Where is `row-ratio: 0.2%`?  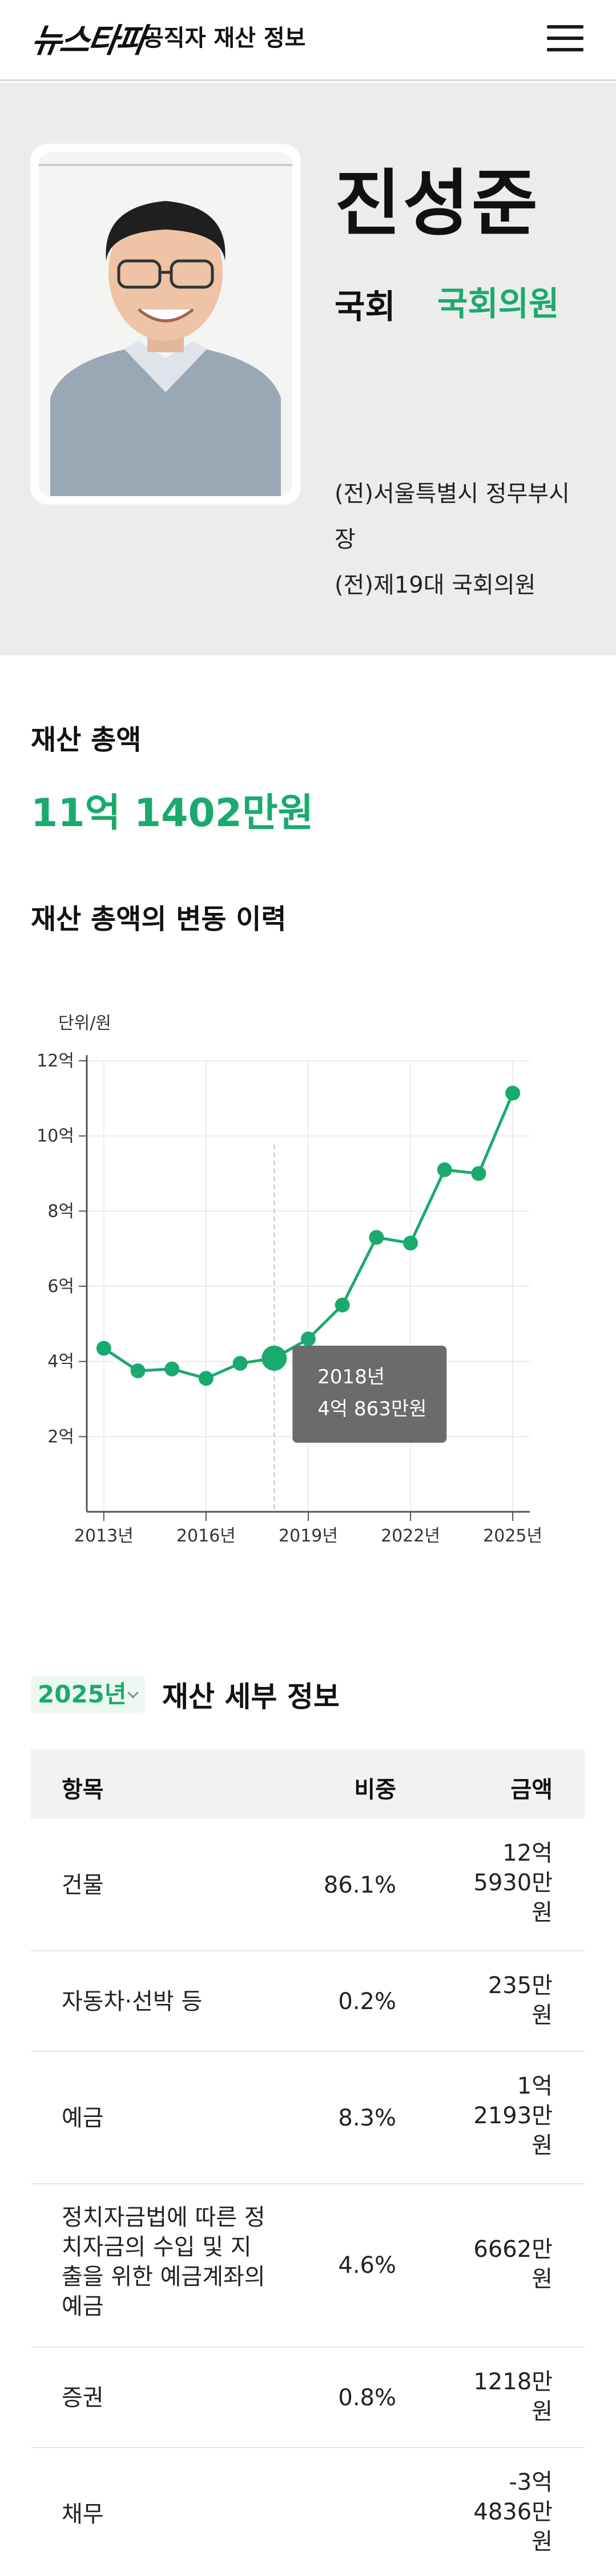 row-ratio: 0.2% is located at coordinates (367, 2002).